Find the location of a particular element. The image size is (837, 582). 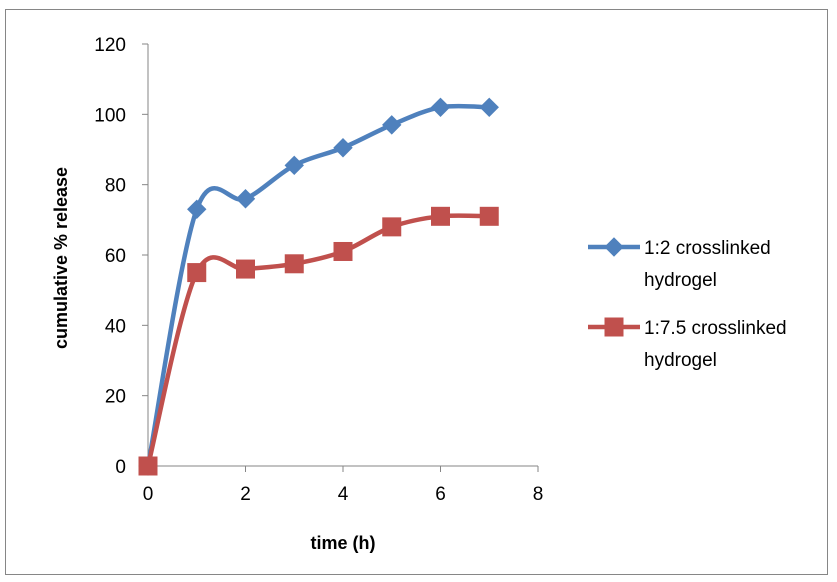

y-axis-title: cumulative % release is located at coordinates (61, 258).